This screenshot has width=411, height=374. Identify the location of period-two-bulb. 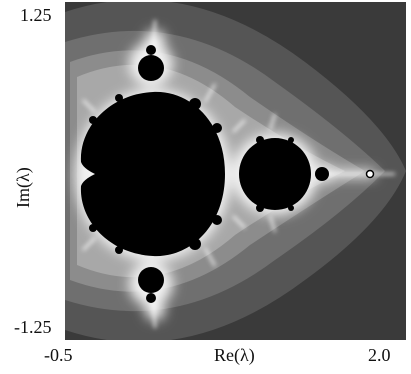
(275, 174).